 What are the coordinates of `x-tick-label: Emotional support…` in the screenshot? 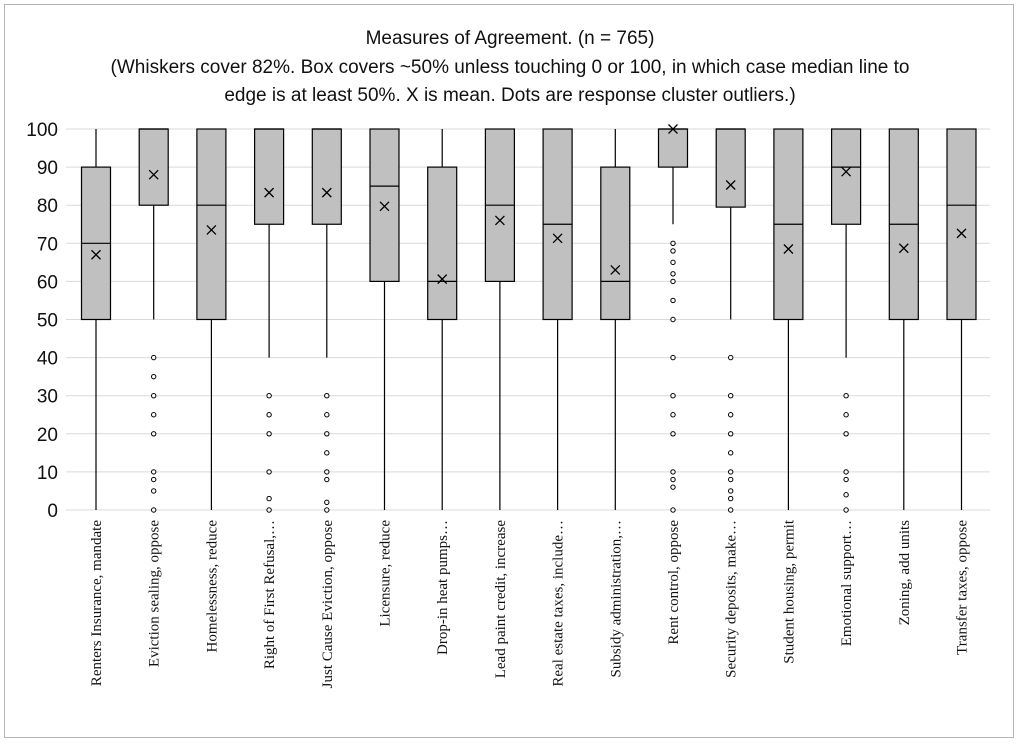 It's located at (847, 583).